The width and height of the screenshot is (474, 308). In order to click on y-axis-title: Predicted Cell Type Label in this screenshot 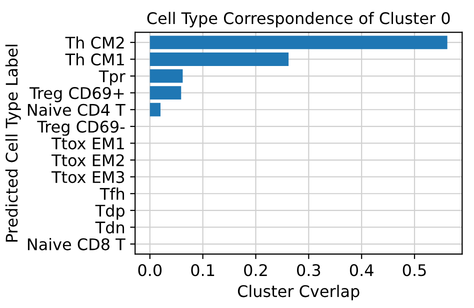, I will do `click(13, 143)`.